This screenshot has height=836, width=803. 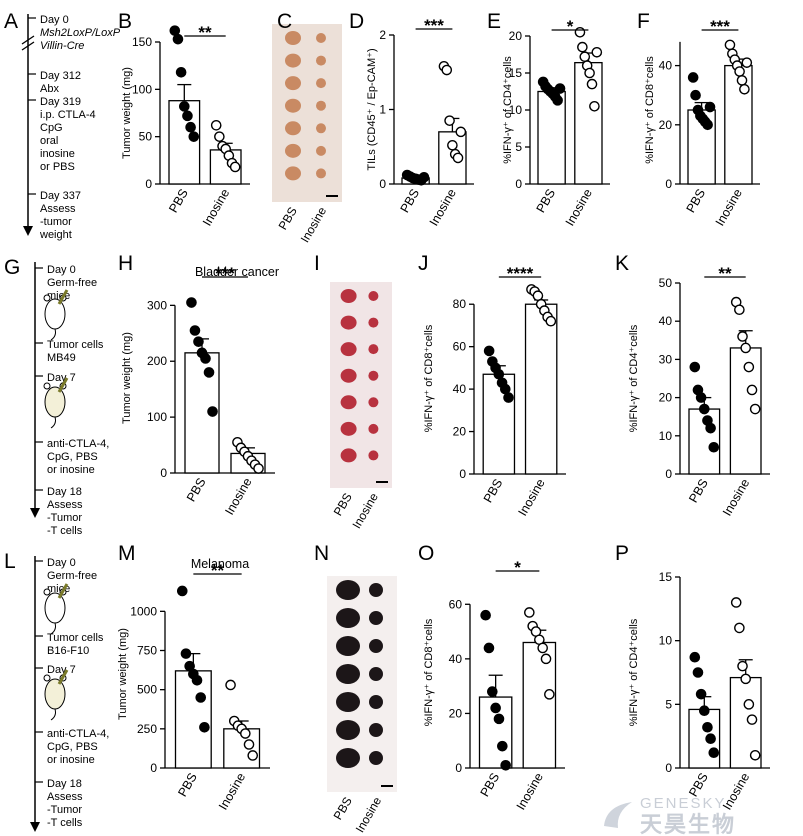 What do you see at coordinates (28, 46) in the screenshot?
I see `axis-break` at bounding box center [28, 46].